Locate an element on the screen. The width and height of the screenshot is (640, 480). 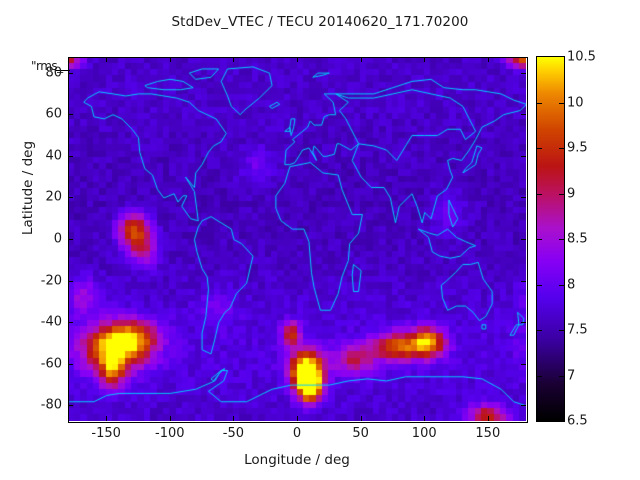
y-tick-label-5: -20 is located at coordinates (51, 281).